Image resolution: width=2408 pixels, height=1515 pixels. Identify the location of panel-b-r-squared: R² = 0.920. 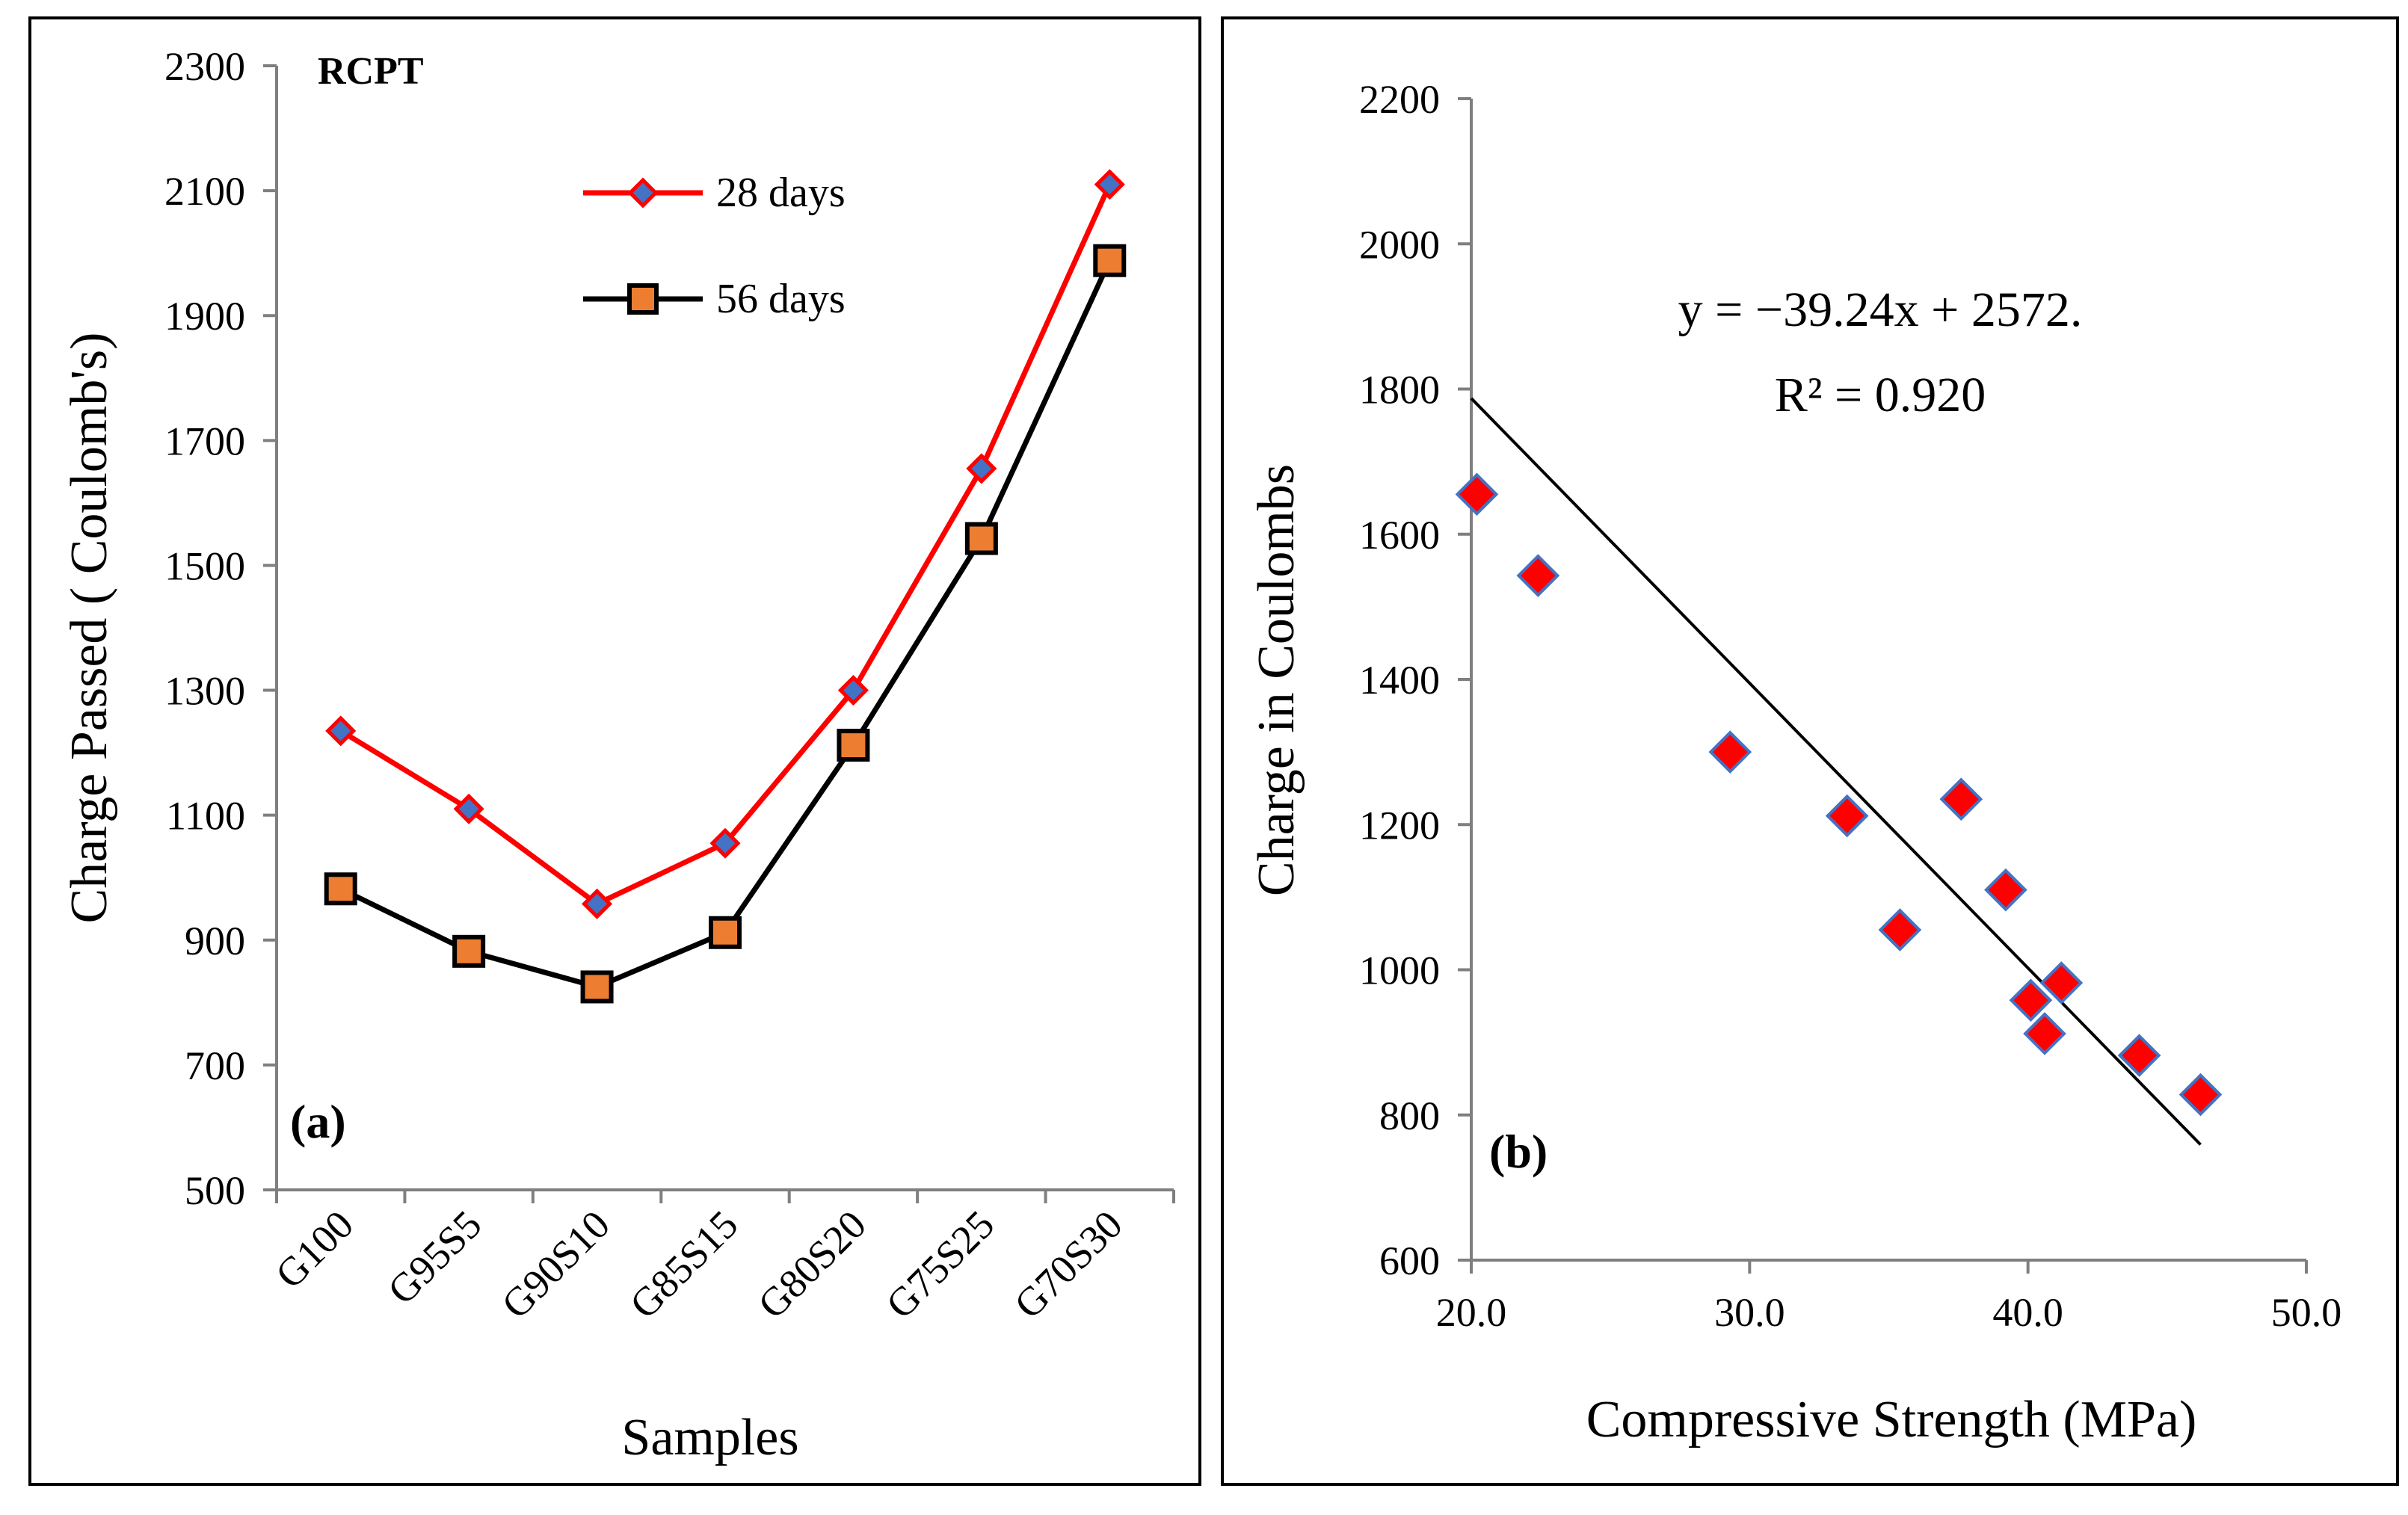
(1880, 395).